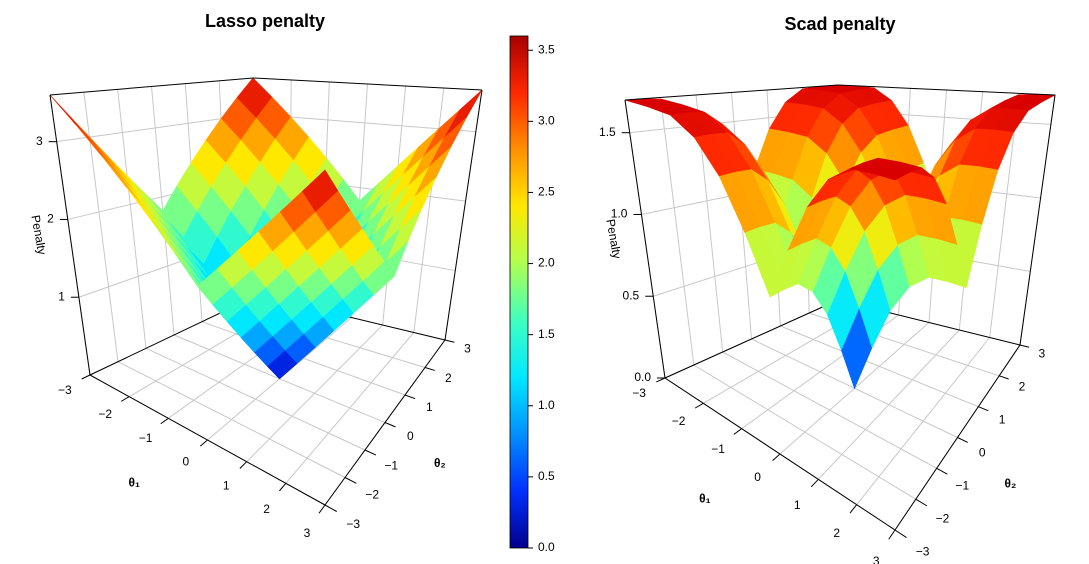 The image size is (1089, 564). What do you see at coordinates (546, 49) in the screenshot?
I see `colorbar-tick-label: 3.5` at bounding box center [546, 49].